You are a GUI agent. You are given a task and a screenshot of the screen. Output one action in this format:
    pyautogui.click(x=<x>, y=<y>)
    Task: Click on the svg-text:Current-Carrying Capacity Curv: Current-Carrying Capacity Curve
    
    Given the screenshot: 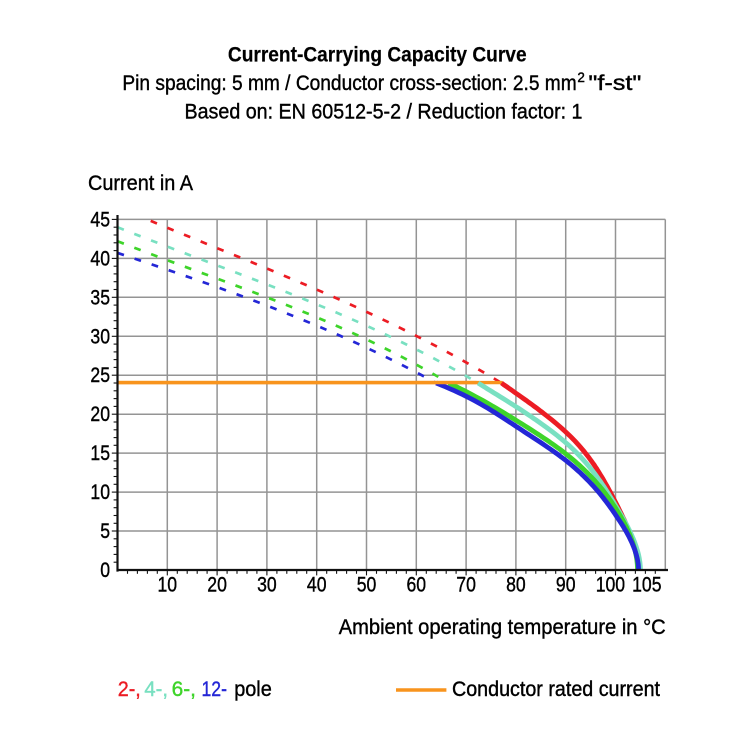 What is the action you would take?
    pyautogui.click(x=377, y=54)
    